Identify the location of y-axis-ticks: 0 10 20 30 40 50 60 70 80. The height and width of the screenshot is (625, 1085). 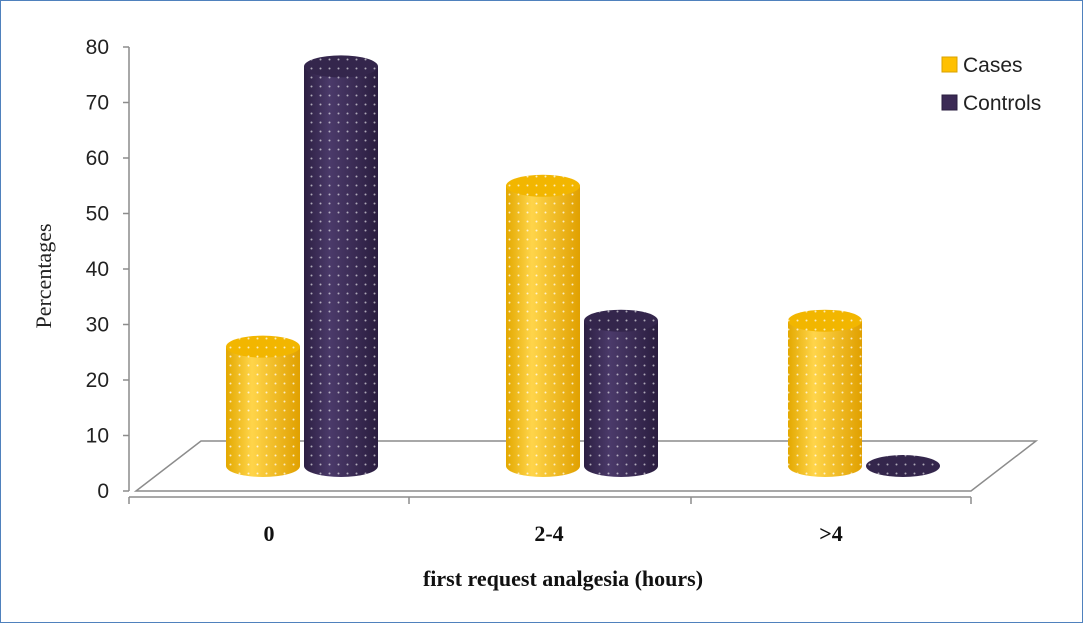
(107, 269).